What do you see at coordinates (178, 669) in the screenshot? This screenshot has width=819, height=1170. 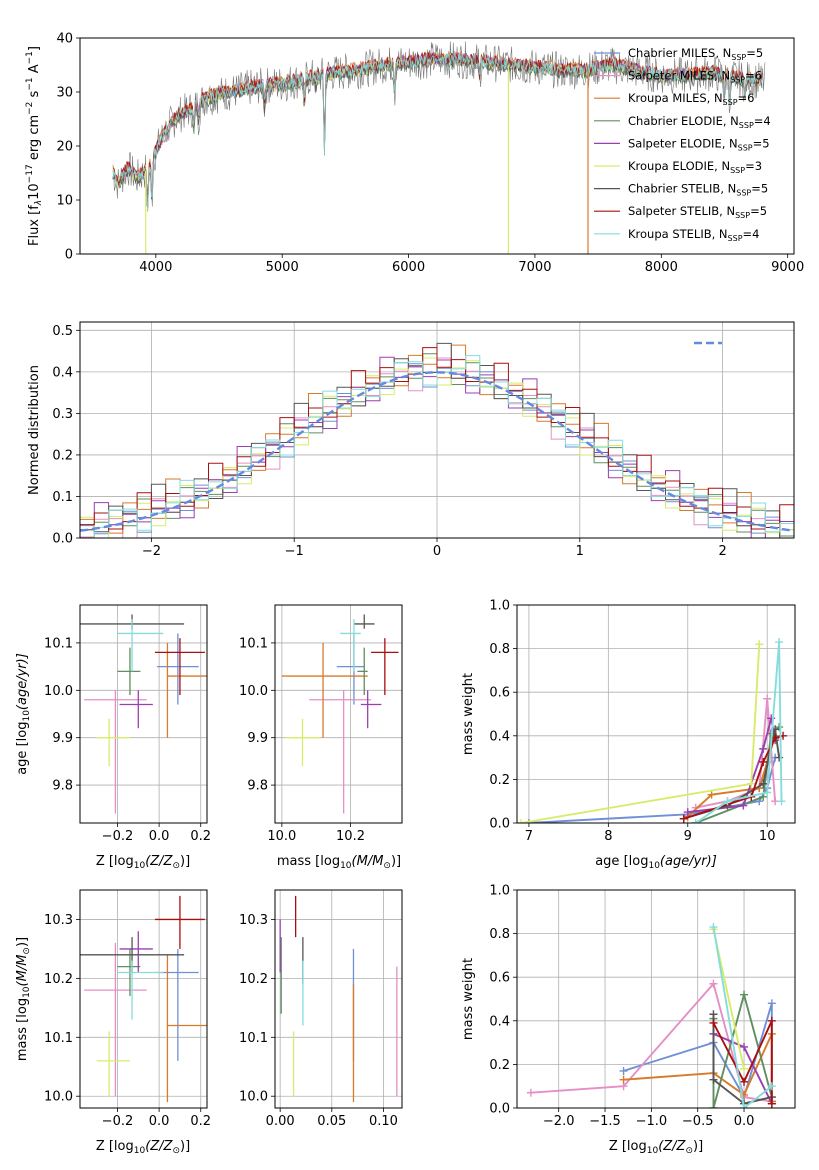 I see `errorbar-chabrier_miles` at bounding box center [178, 669].